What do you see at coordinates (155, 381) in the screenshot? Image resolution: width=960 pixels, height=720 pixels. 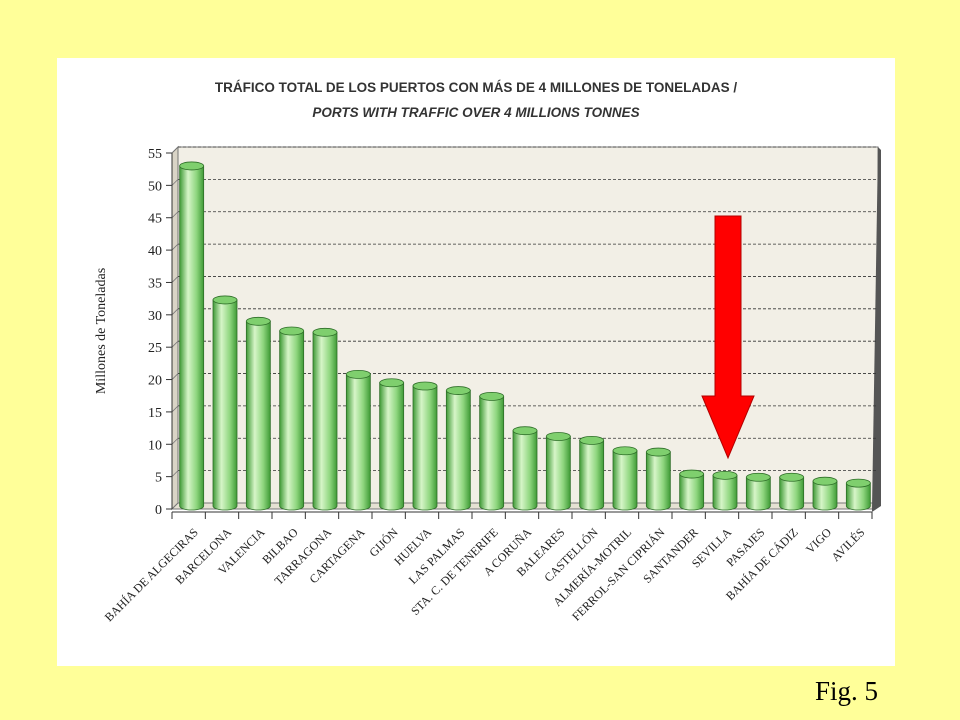 I see `y-tick-label: 20` at bounding box center [155, 381].